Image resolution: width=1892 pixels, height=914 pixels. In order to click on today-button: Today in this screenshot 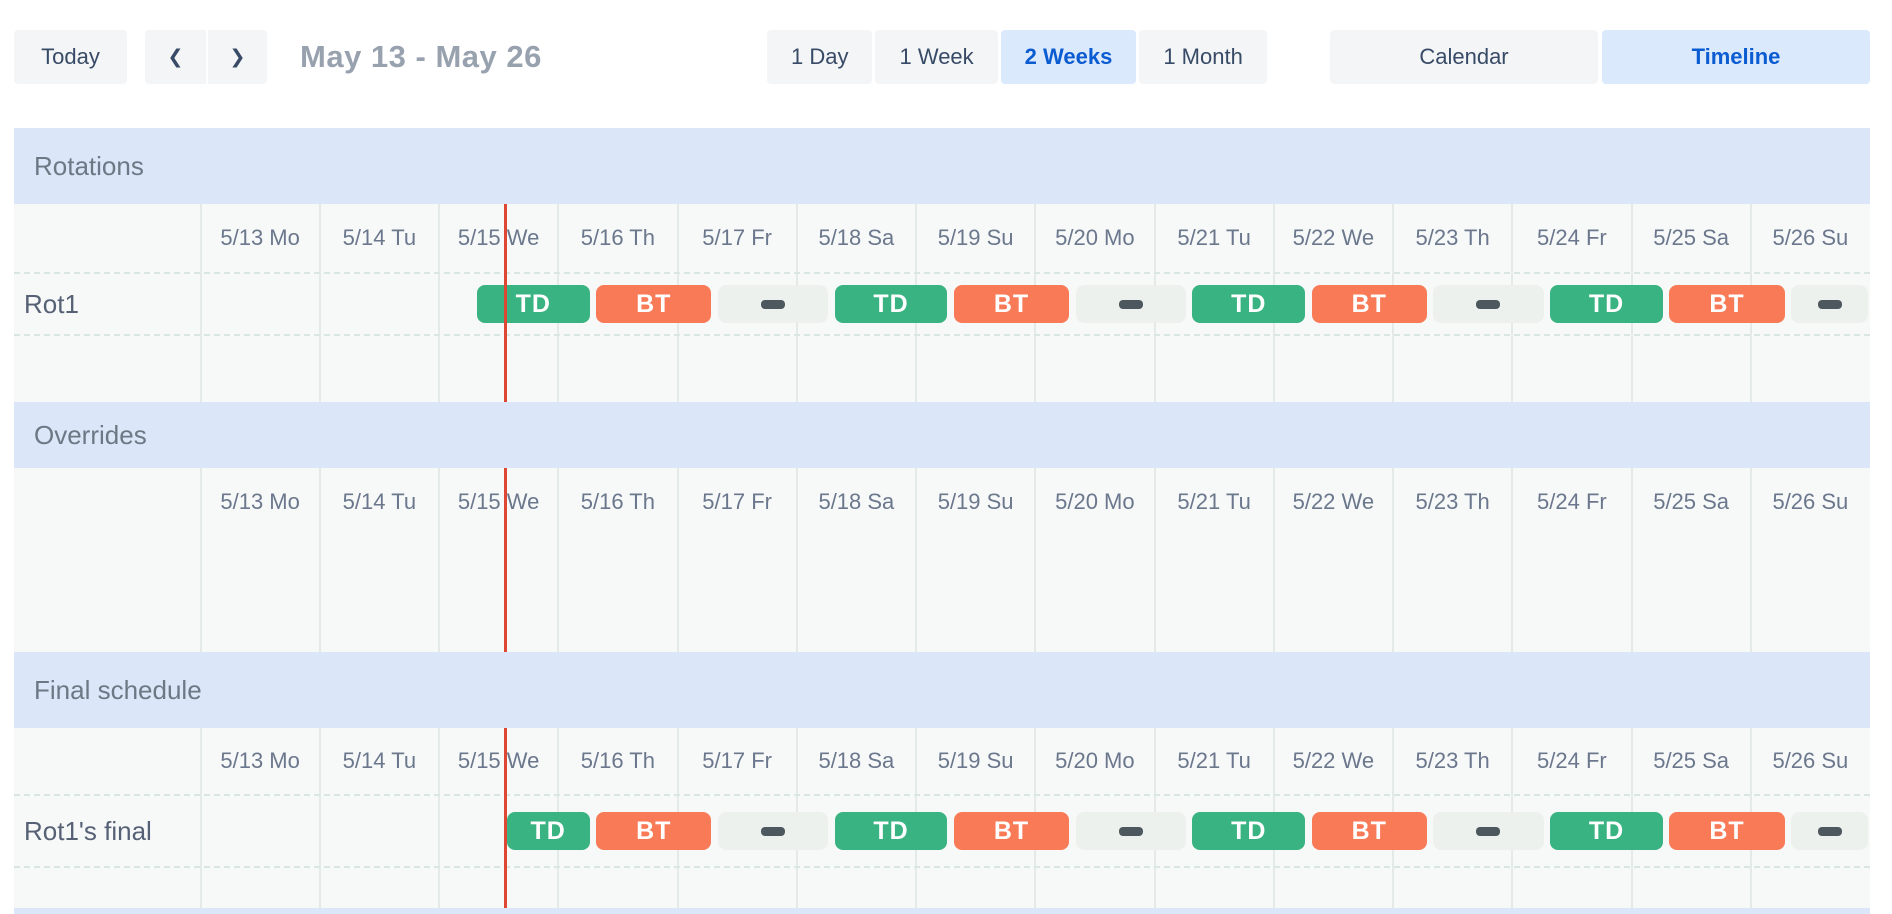, I will do `click(70, 57)`.